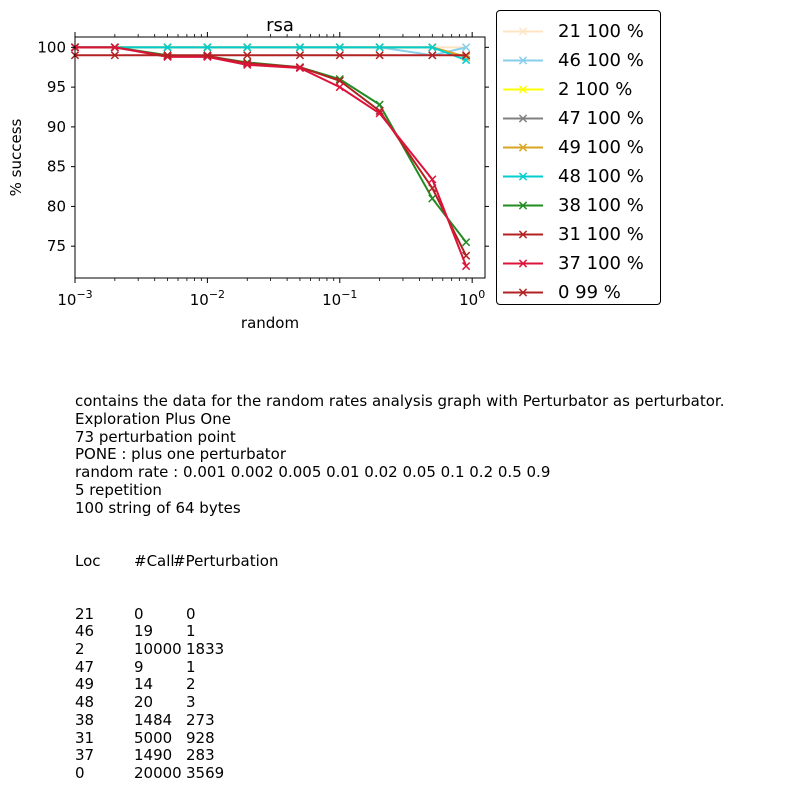  Describe the element at coordinates (601, 176) in the screenshot. I see `legend-label: 48 100 %` at that location.